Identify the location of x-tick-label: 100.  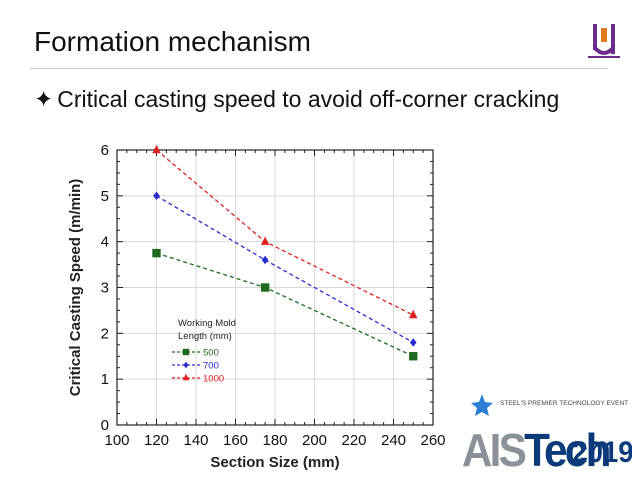
(116, 440).